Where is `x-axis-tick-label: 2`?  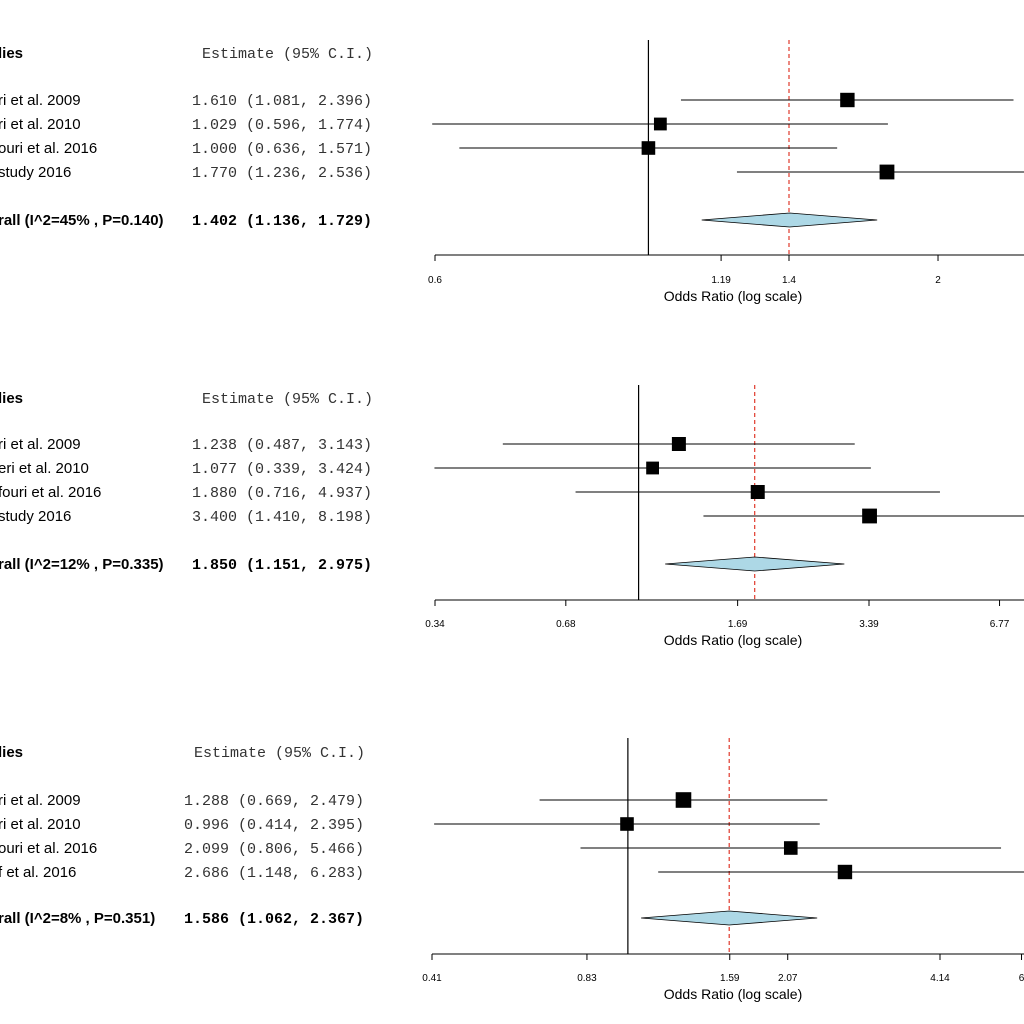
x-axis-tick-label: 2 is located at coordinates (938, 280).